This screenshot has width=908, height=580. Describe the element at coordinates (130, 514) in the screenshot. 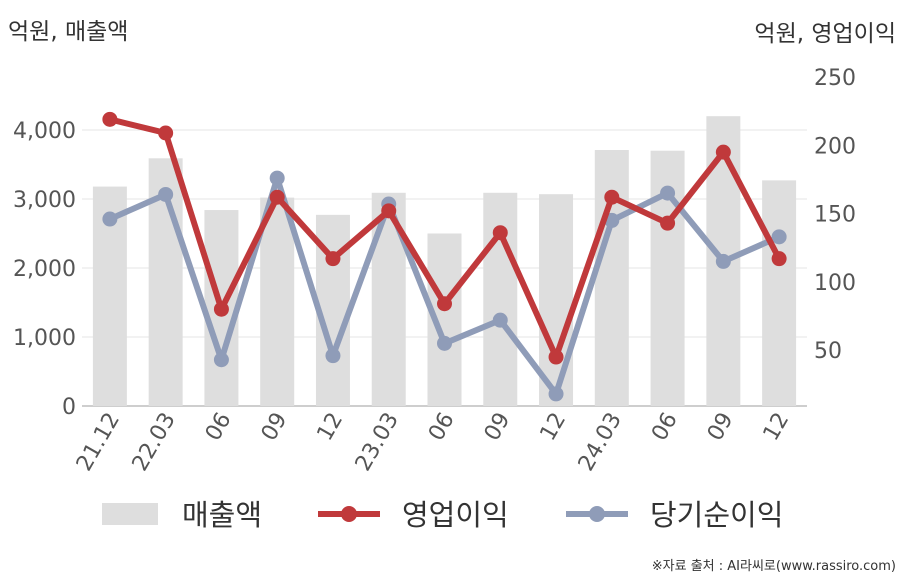

I see `legend-swatch-revenue` at that location.